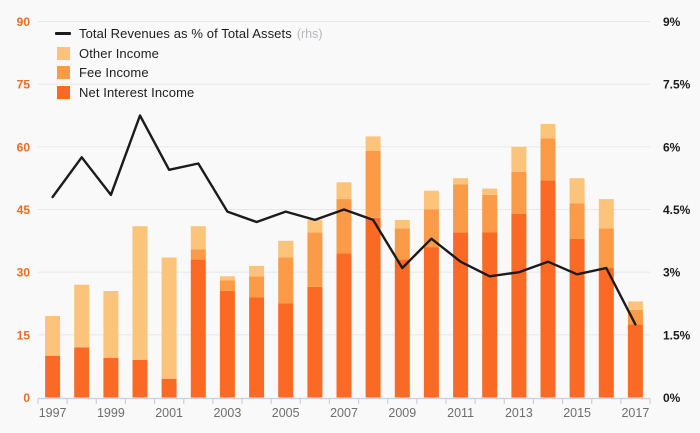 Image resolution: width=700 pixels, height=433 pixels. Describe the element at coordinates (672, 273) in the screenshot. I see `right-axis-label-3%: 3%` at that location.